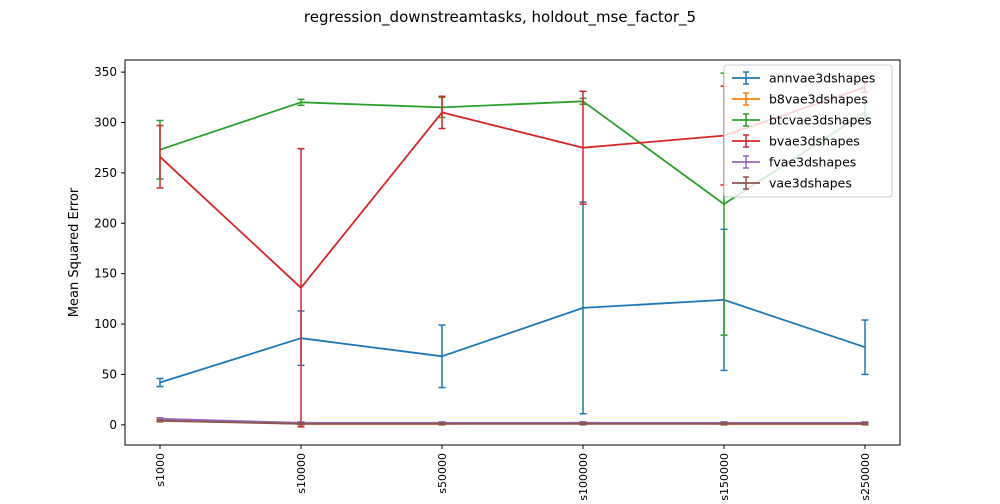 The height and width of the screenshot is (504, 1000). I want to click on legend-item: vae3dshapes, so click(792, 183).